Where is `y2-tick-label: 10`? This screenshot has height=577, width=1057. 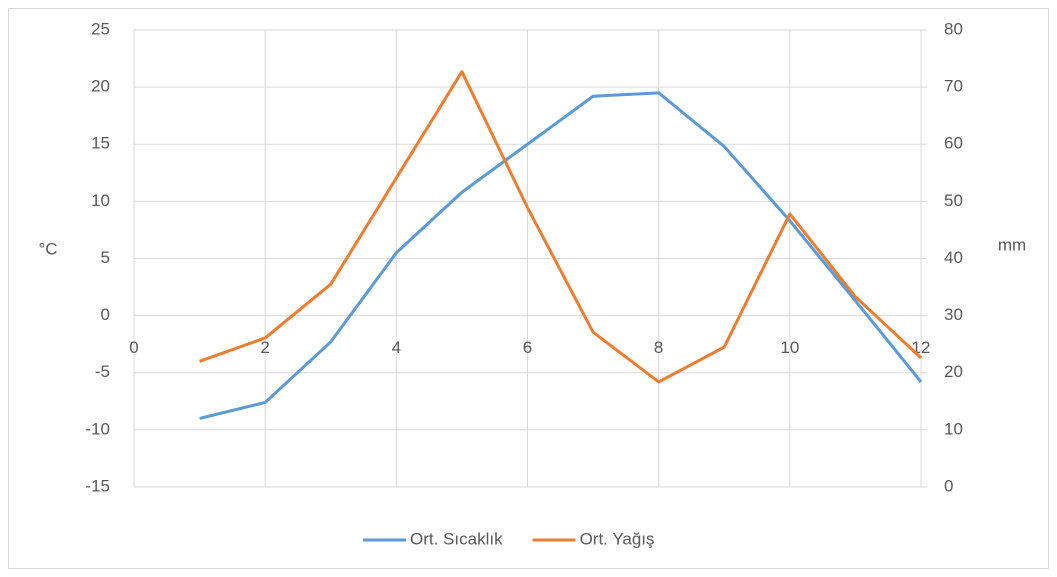
y2-tick-label: 10 is located at coordinates (953, 428).